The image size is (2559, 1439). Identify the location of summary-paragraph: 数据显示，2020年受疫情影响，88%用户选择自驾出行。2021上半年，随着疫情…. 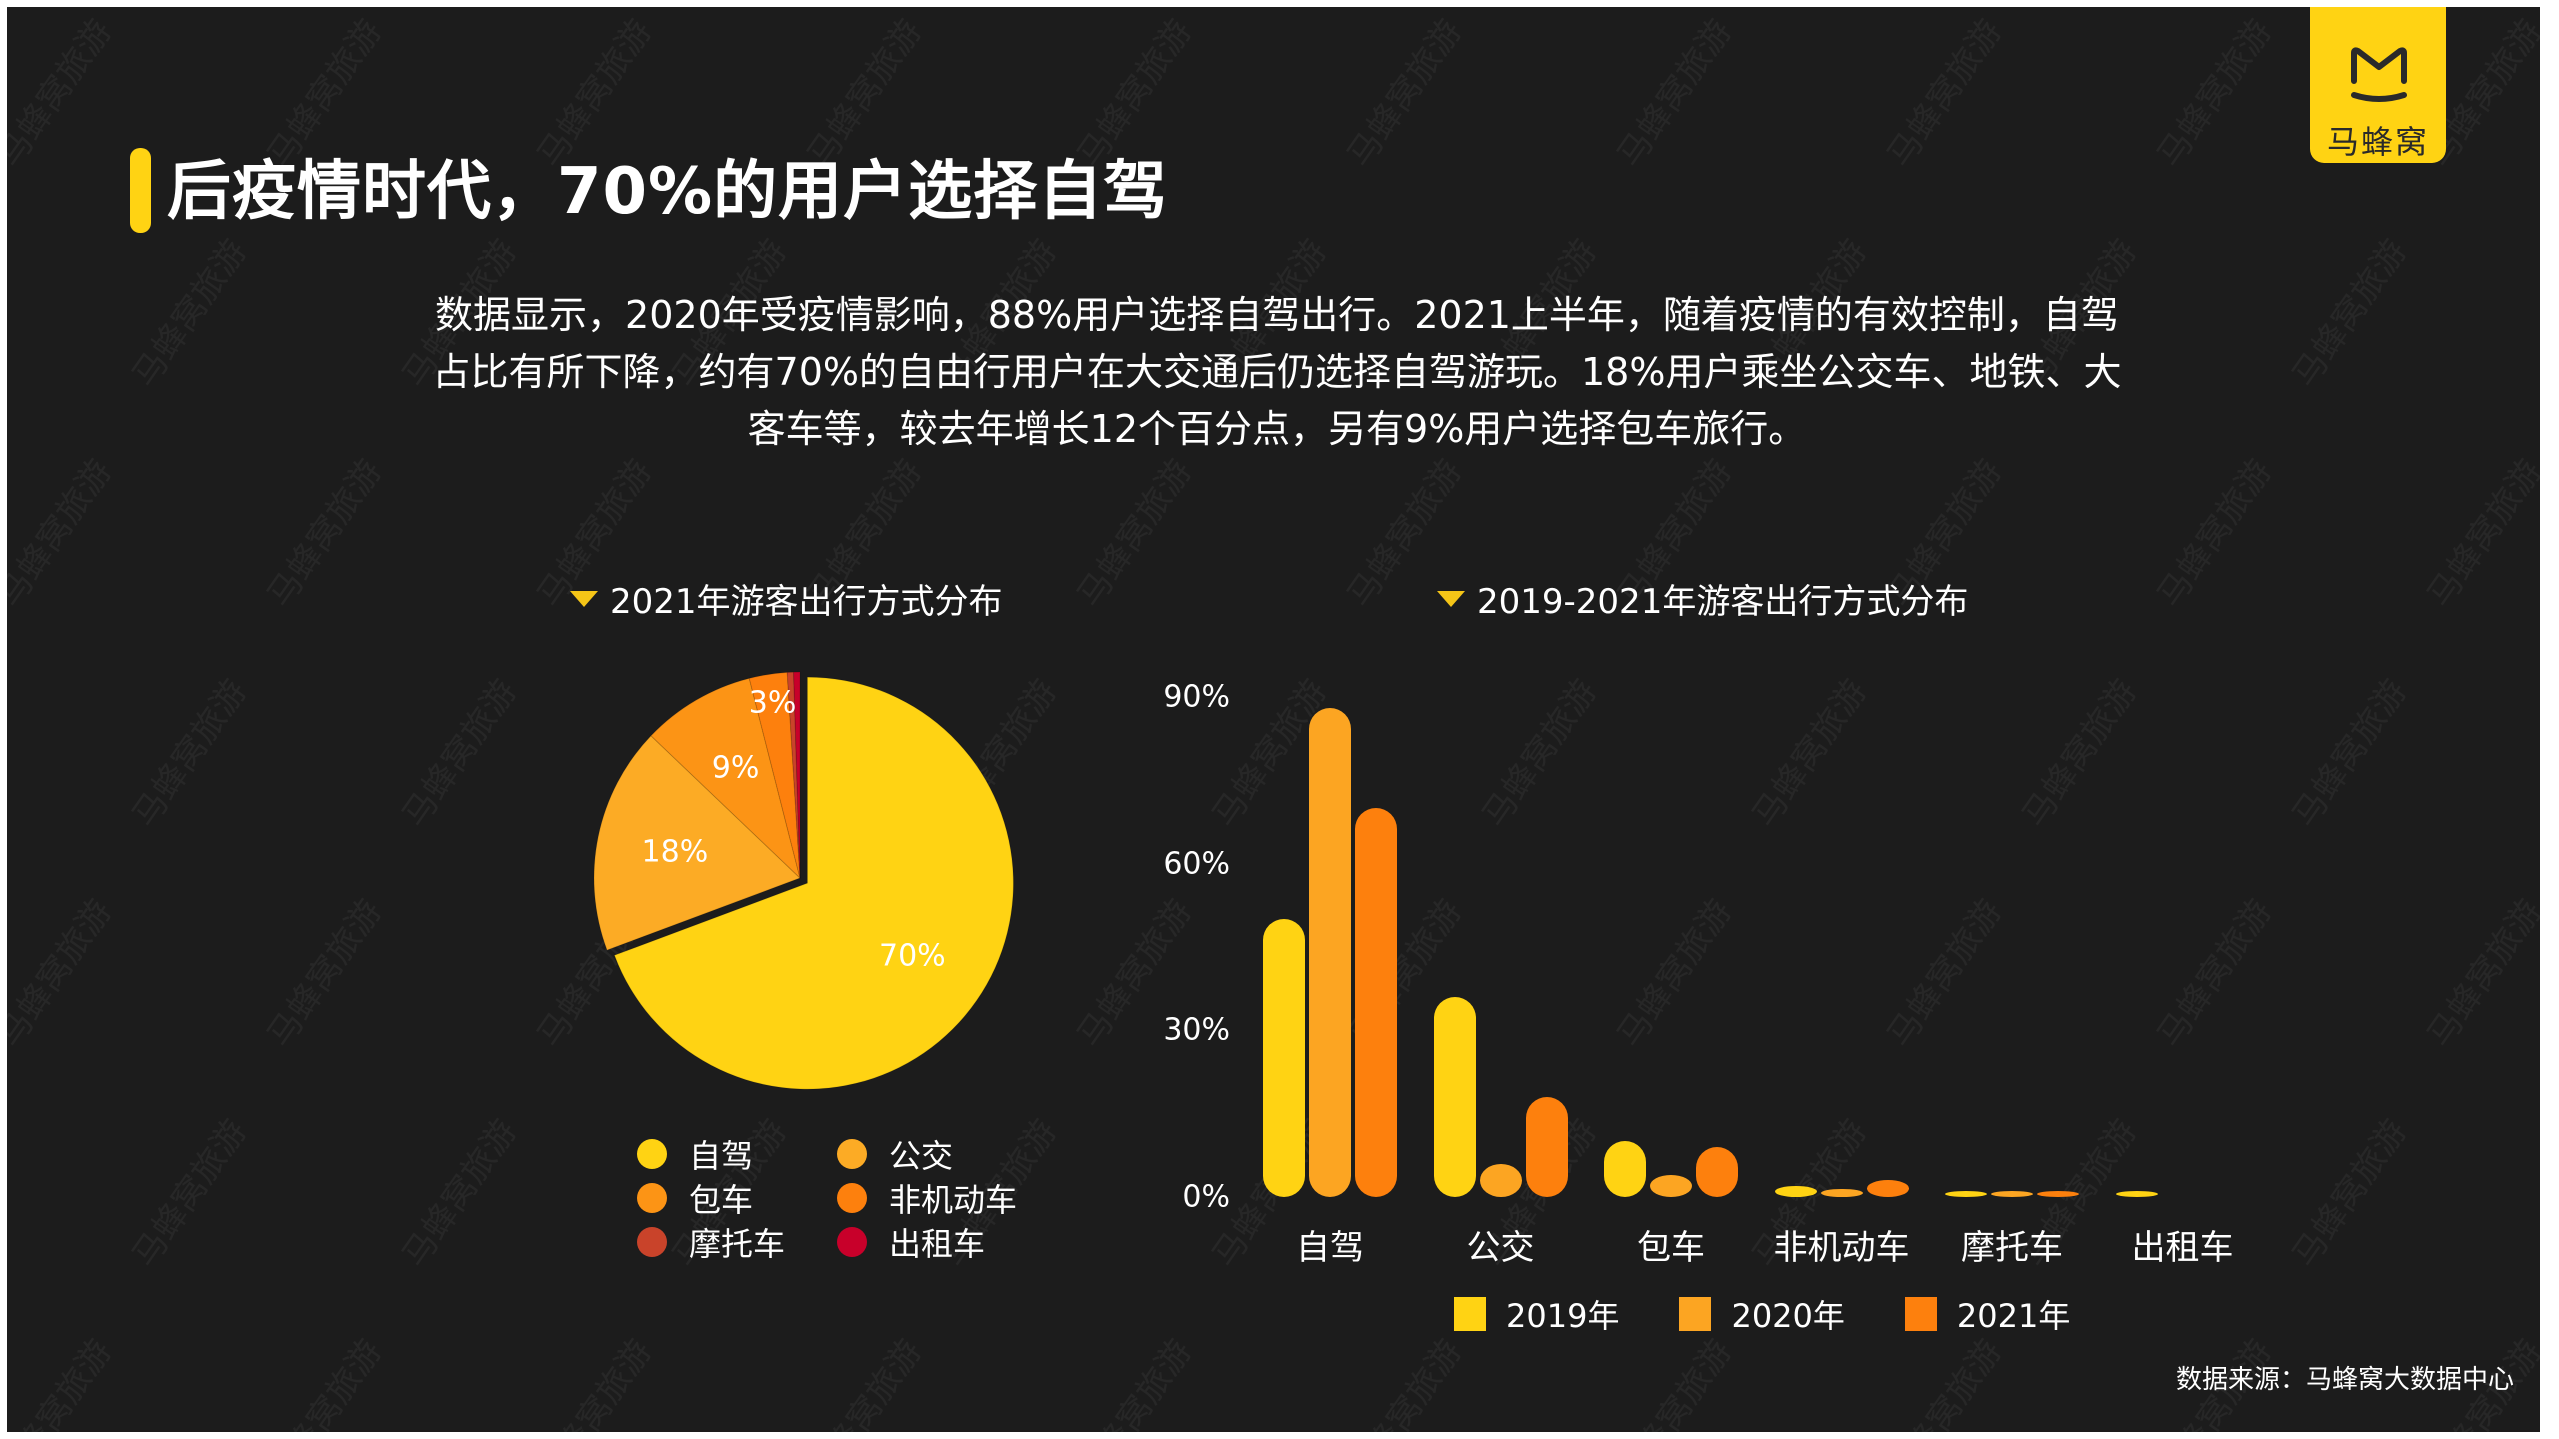
(1277, 372).